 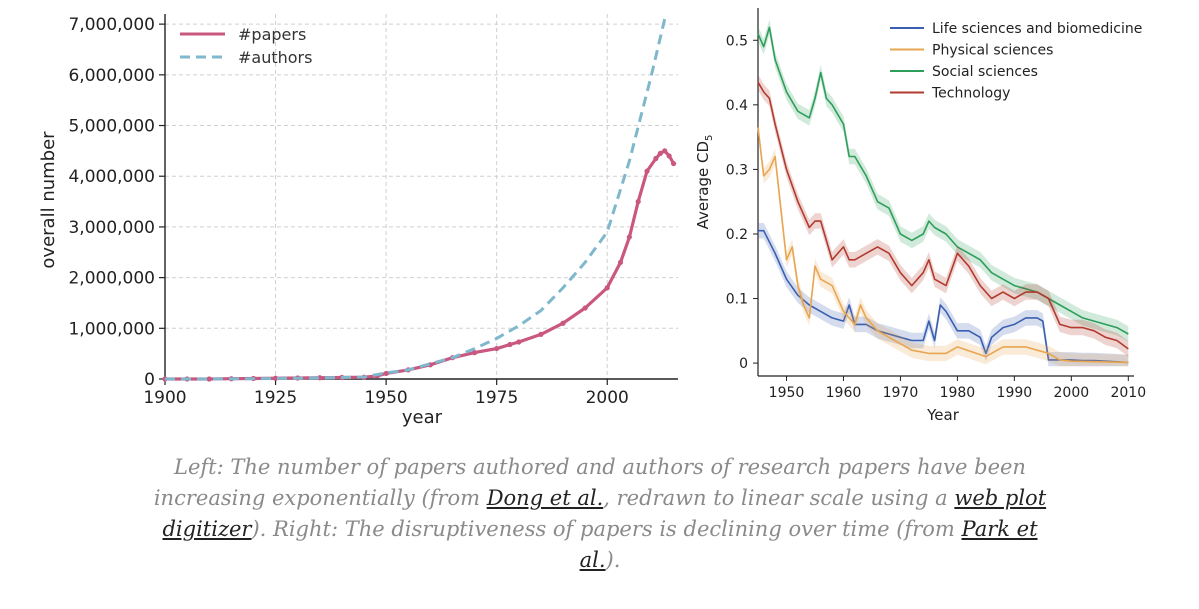 I want to click on series-line-life-sciences-and-biomedicine, so click(x=943, y=296).